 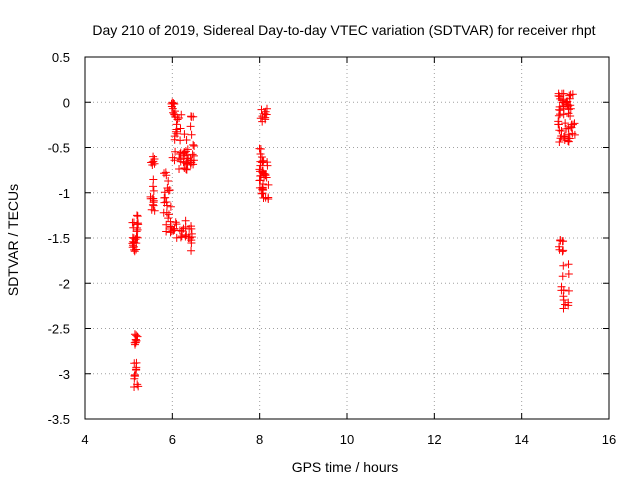 I want to click on x-tick-label: 4, so click(x=84, y=439).